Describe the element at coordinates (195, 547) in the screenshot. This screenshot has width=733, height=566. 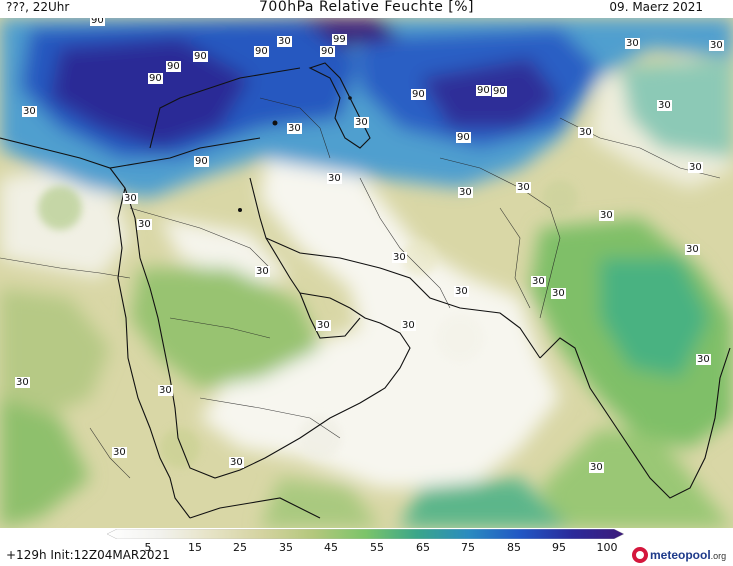
I see `colorbar-tick: 15` at that location.